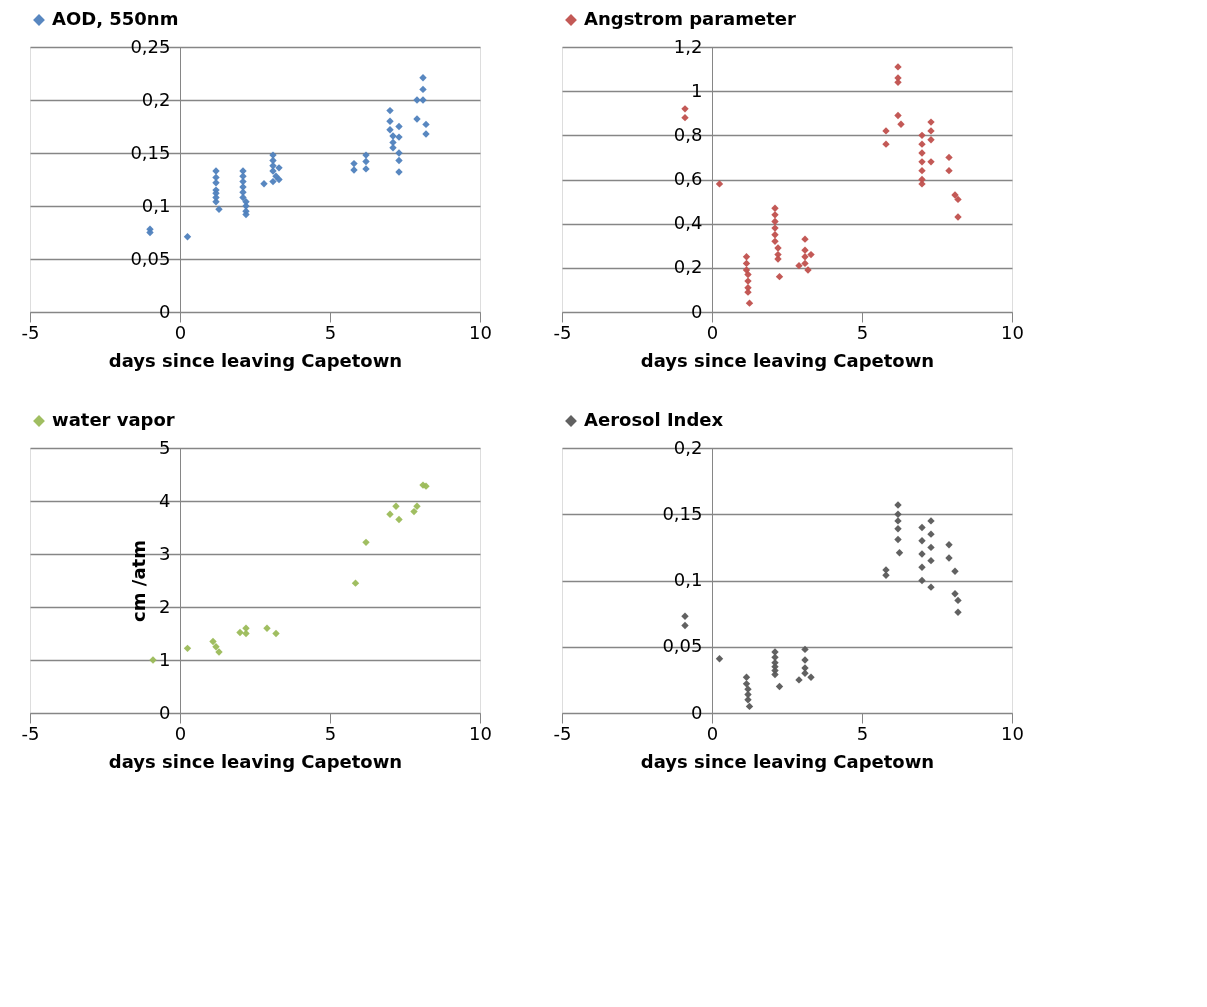 The width and height of the screenshot is (1207, 1007). Describe the element at coordinates (115, 18) in the screenshot. I see `legend-label: AOD, 550nm` at that location.